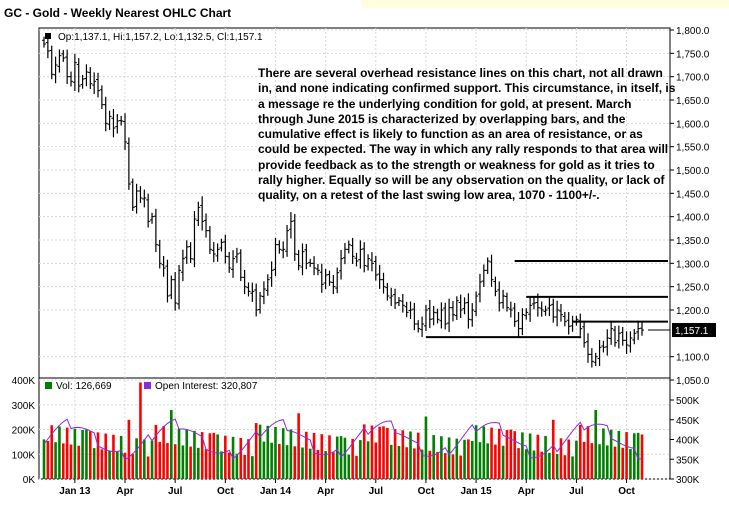  I want to click on volume-tick-label: 300K, so click(24, 406).